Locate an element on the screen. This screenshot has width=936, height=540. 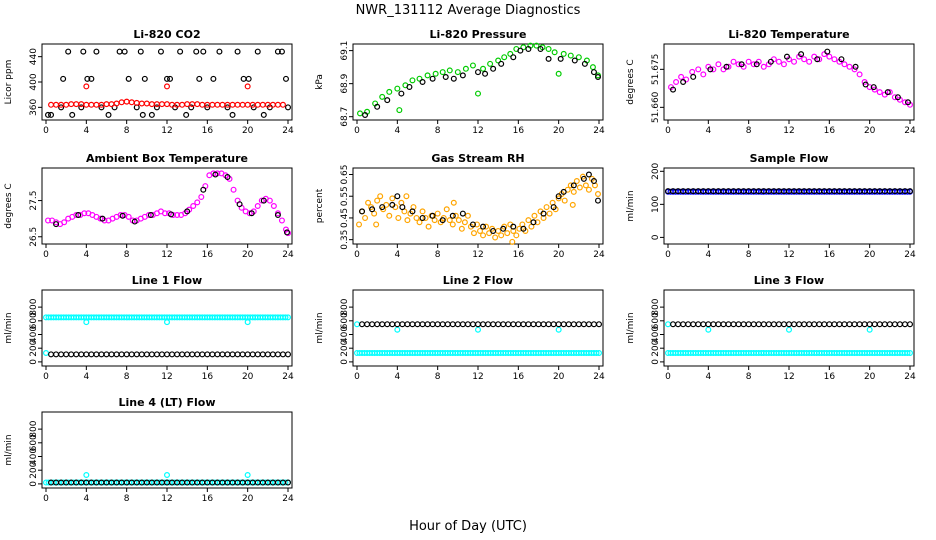
x-axis-title: Hour of Day (UTC) is located at coordinates (468, 526).